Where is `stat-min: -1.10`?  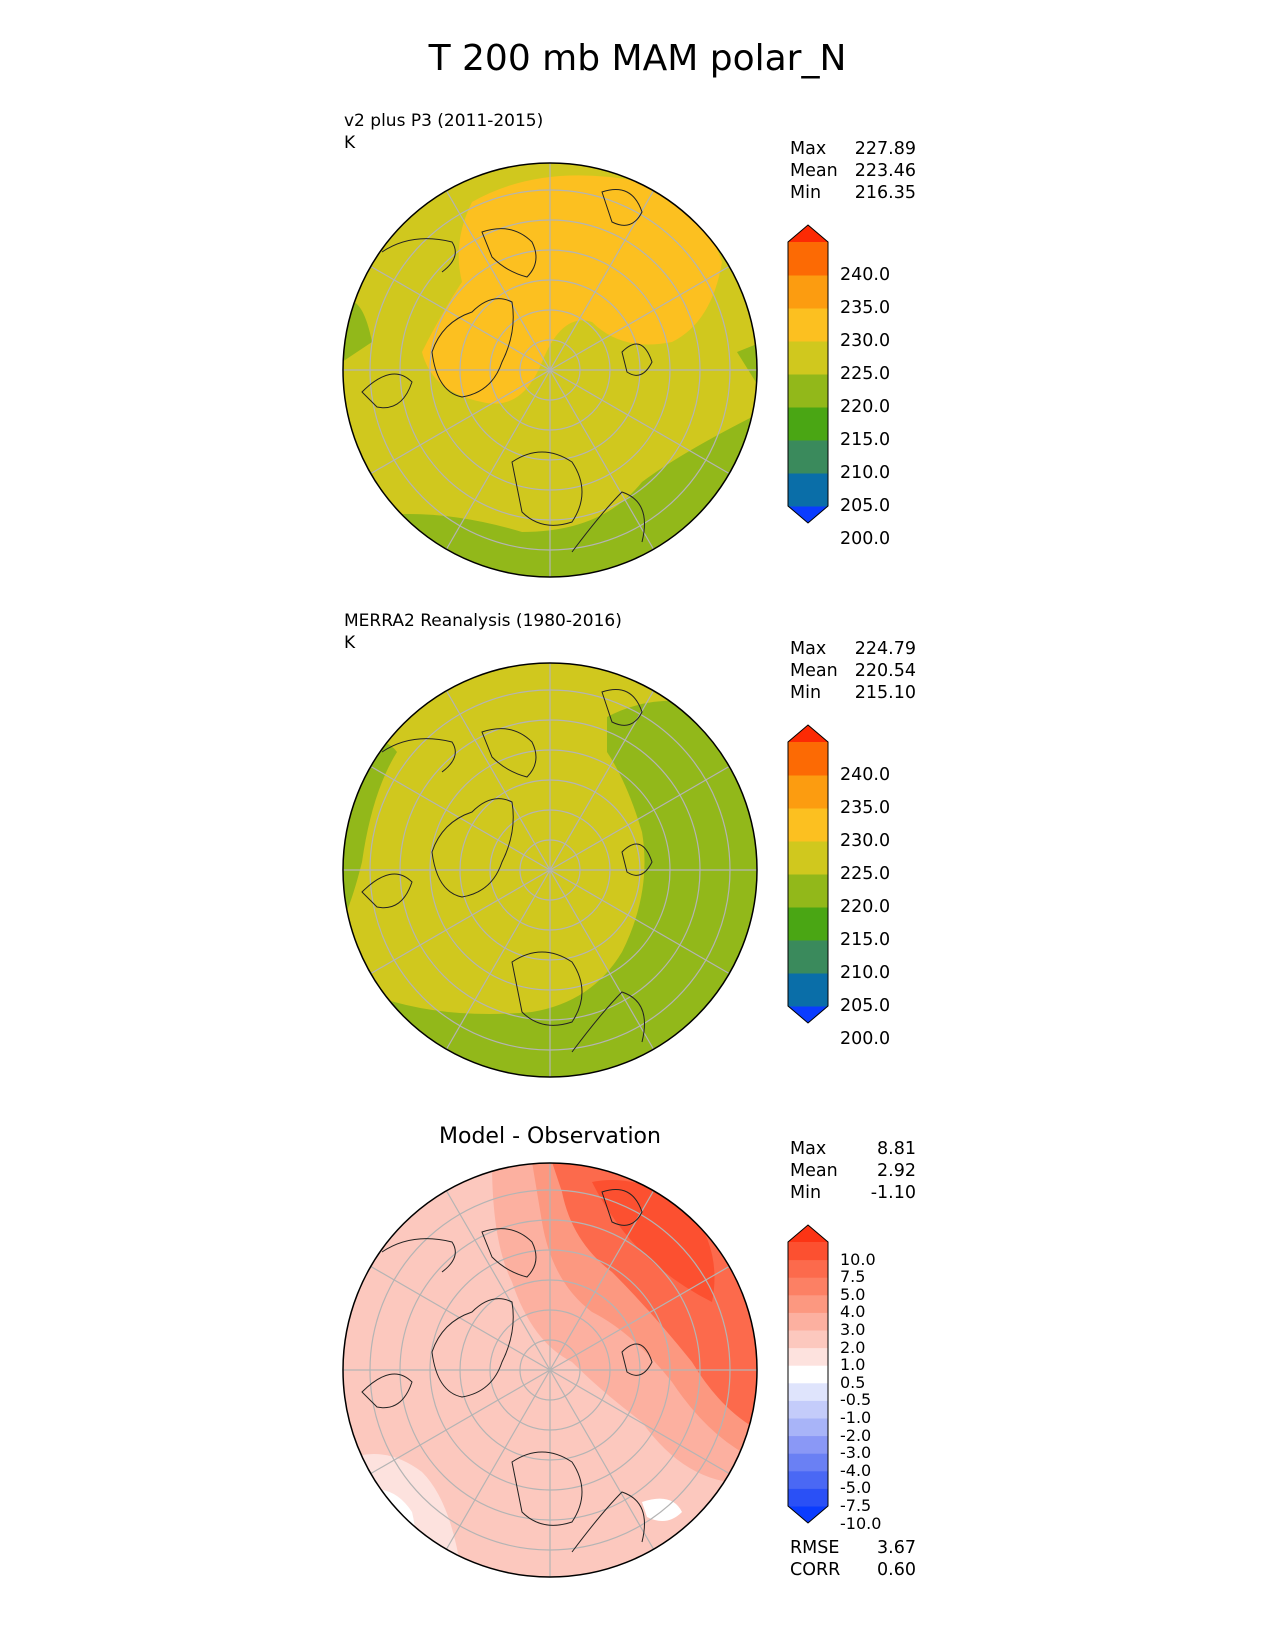
stat-min: -1.10 is located at coordinates (893, 1193).